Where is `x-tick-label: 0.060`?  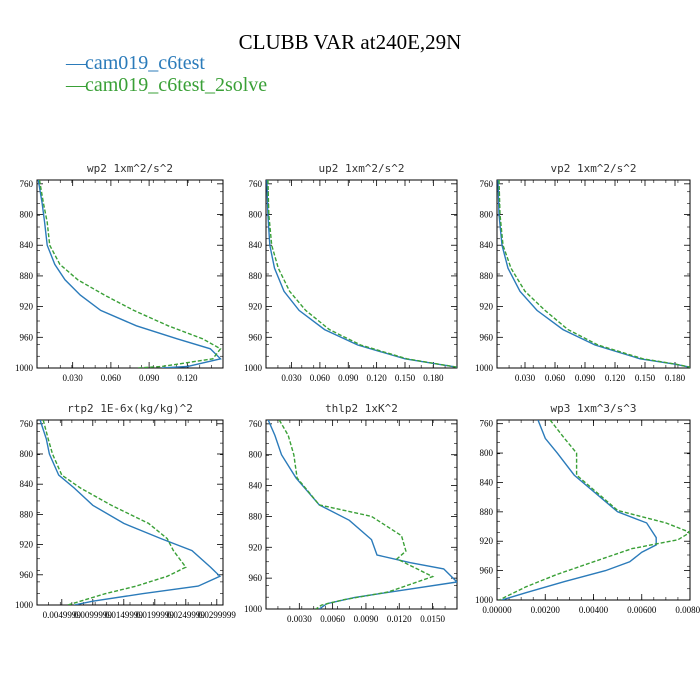
x-tick-label: 0.060 is located at coordinates (320, 378).